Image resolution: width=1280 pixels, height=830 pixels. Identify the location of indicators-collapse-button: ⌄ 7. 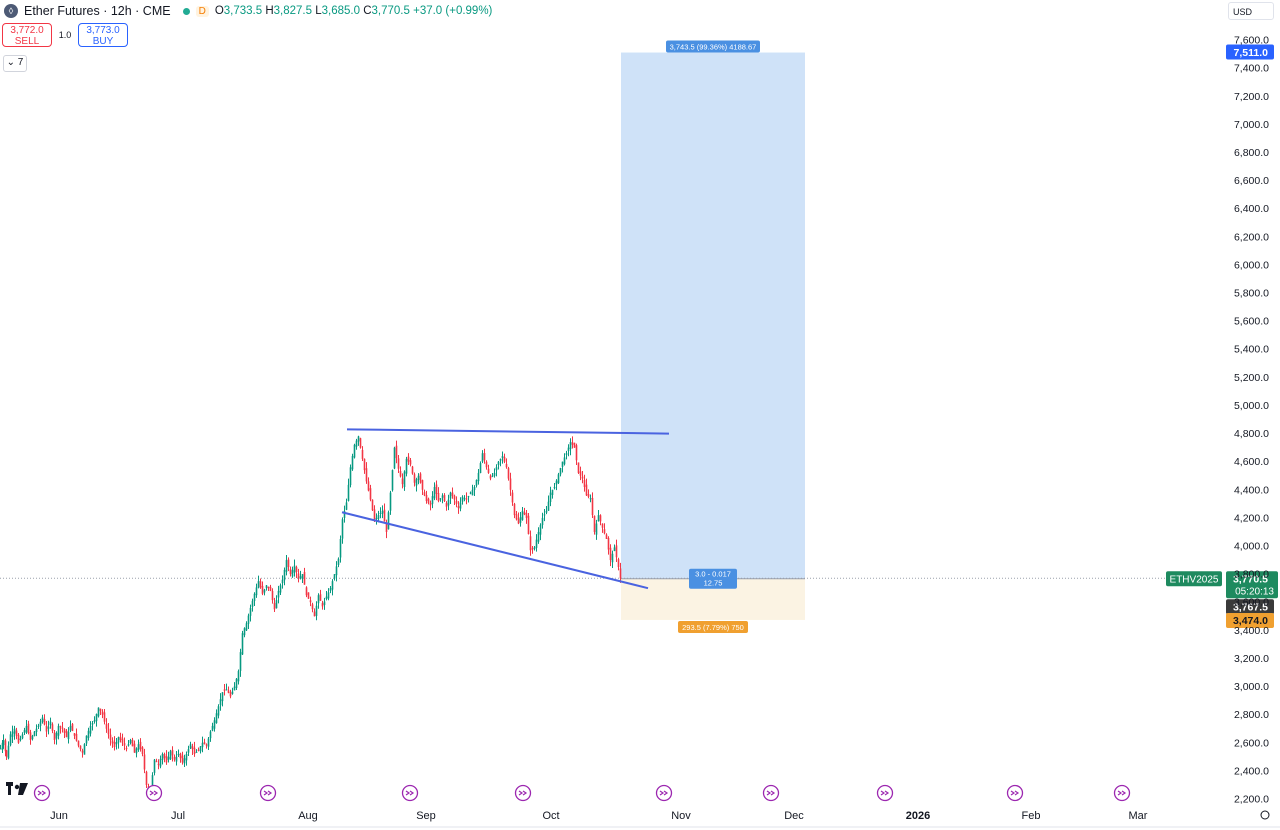
(15, 63).